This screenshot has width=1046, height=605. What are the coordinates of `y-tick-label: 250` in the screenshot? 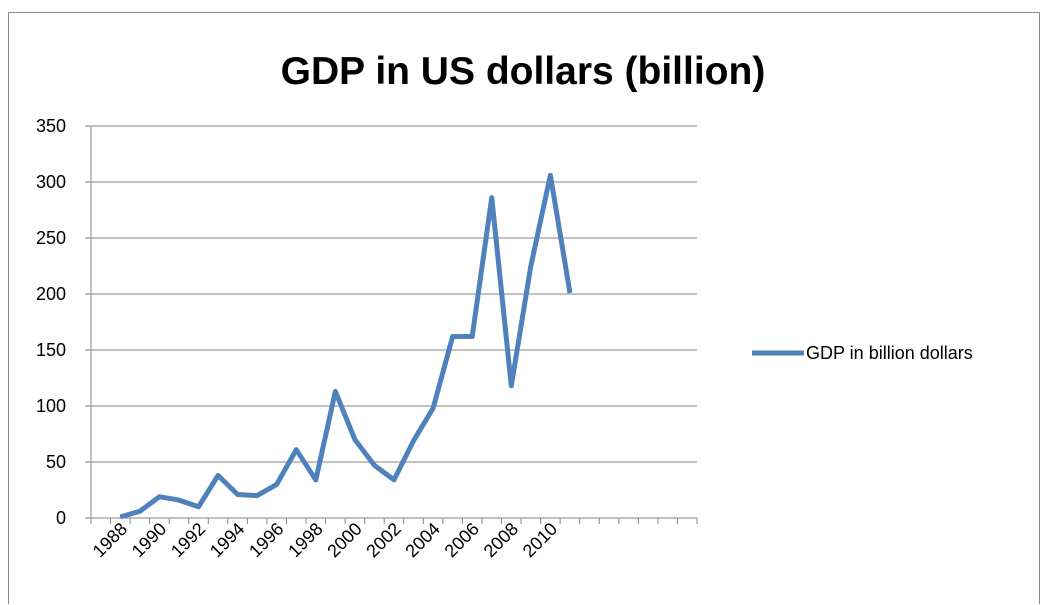 It's located at (51, 238).